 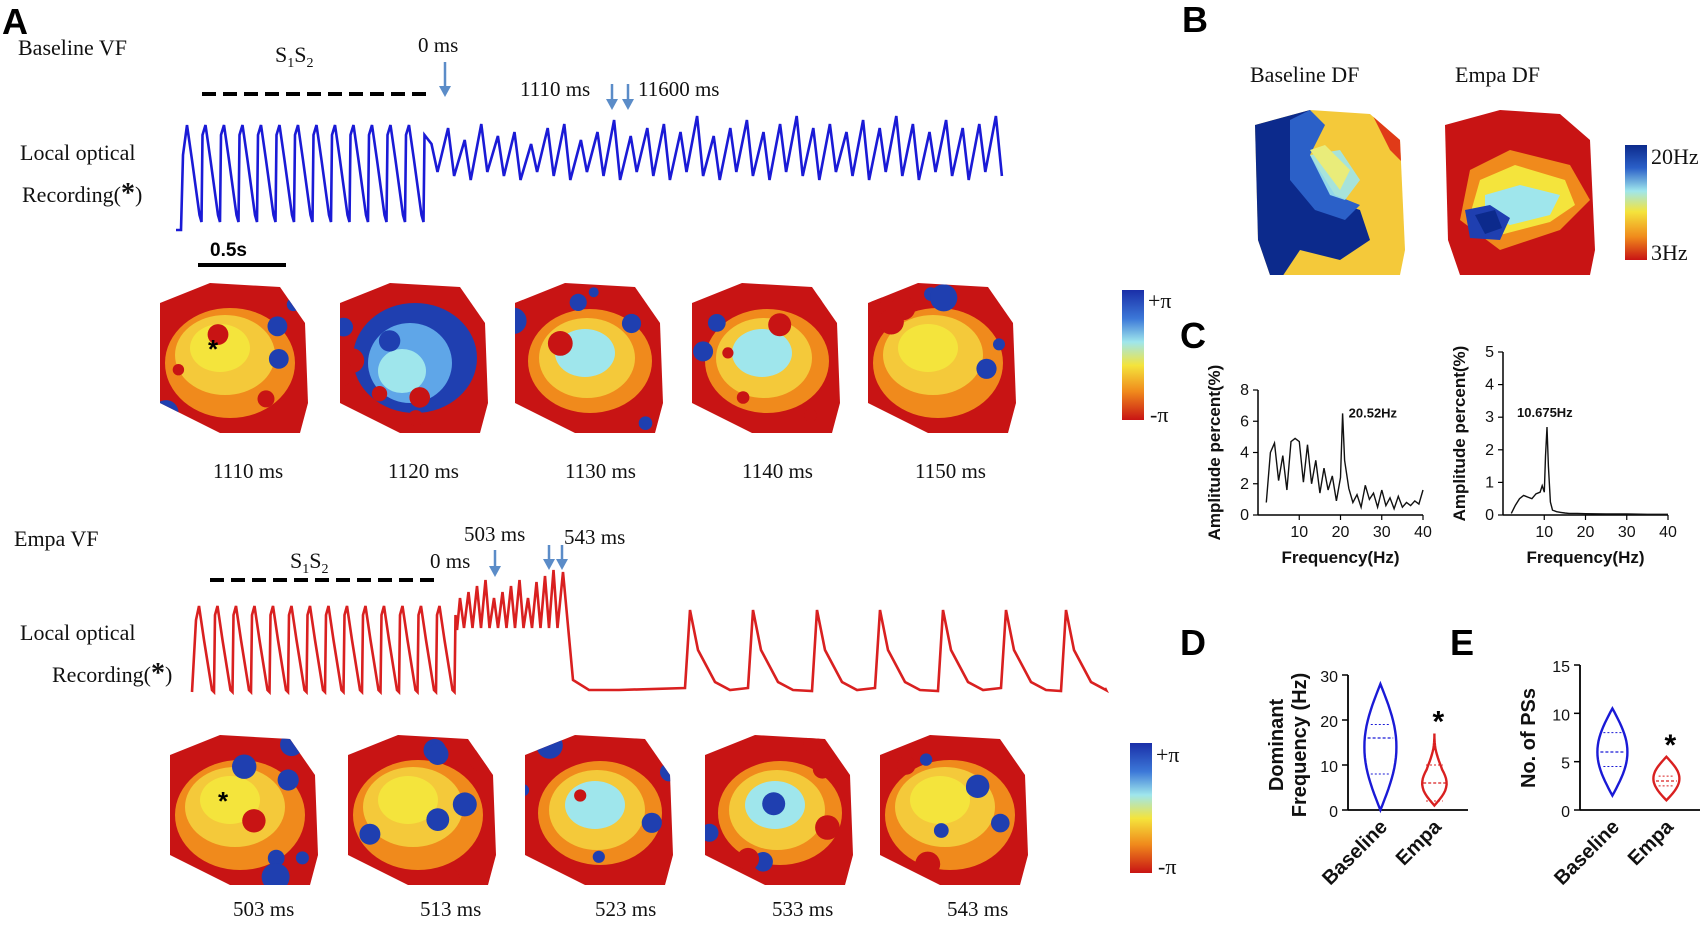 What do you see at coordinates (1304, 74) in the screenshot?
I see `baseline-df-label: Baseline DF` at bounding box center [1304, 74].